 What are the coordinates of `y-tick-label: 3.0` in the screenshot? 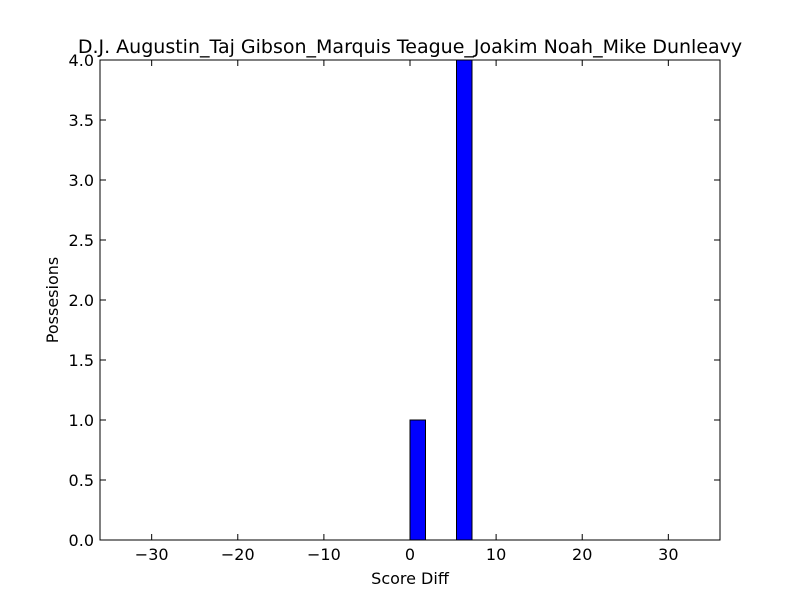 It's located at (81, 180).